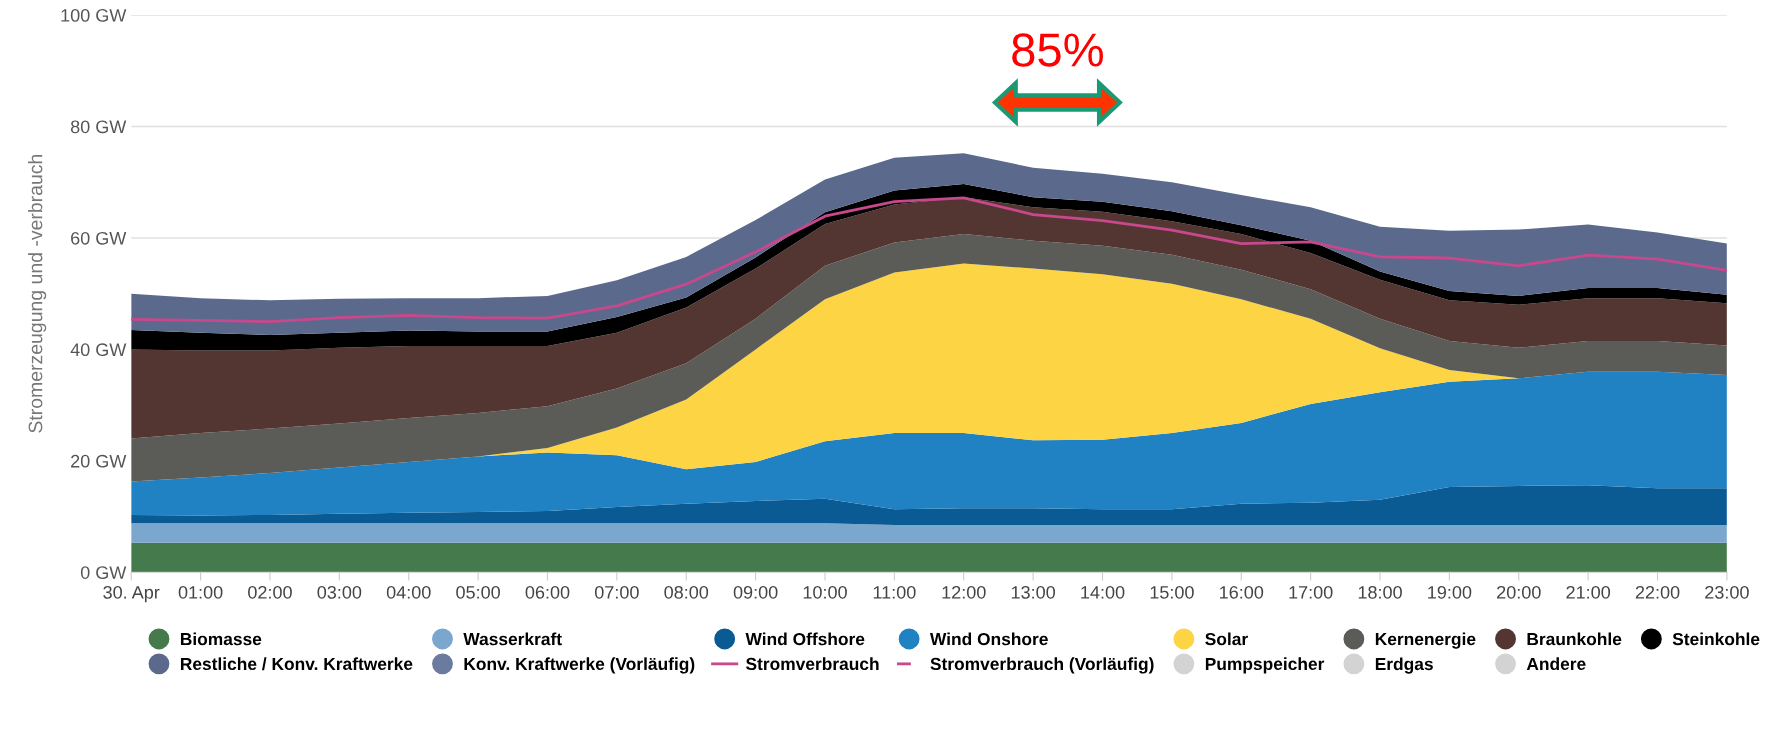 This screenshot has width=1773, height=753. I want to click on x-tick-label: 22:00, so click(1657, 592).